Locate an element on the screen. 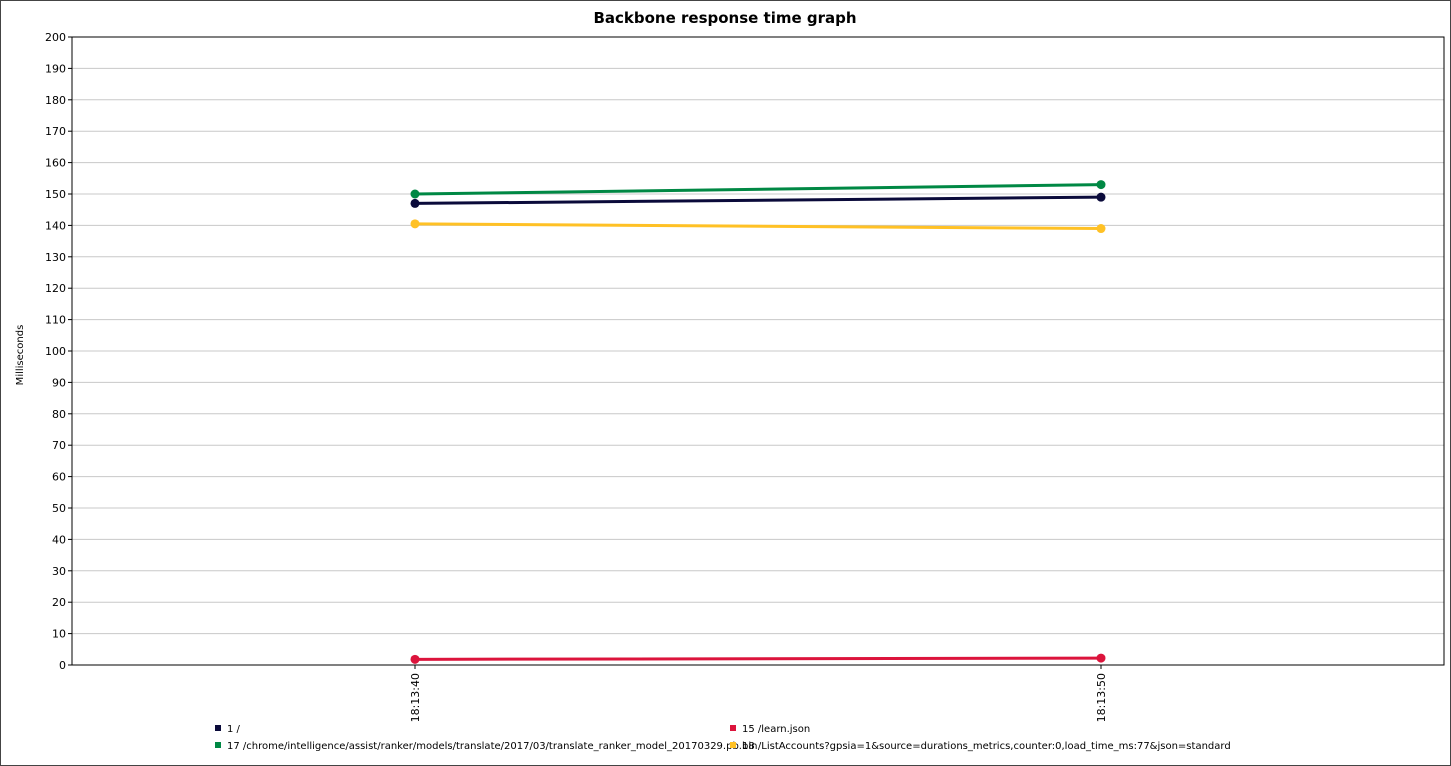 The image size is (1451, 766). y-tick-label: 200 is located at coordinates (55, 37).